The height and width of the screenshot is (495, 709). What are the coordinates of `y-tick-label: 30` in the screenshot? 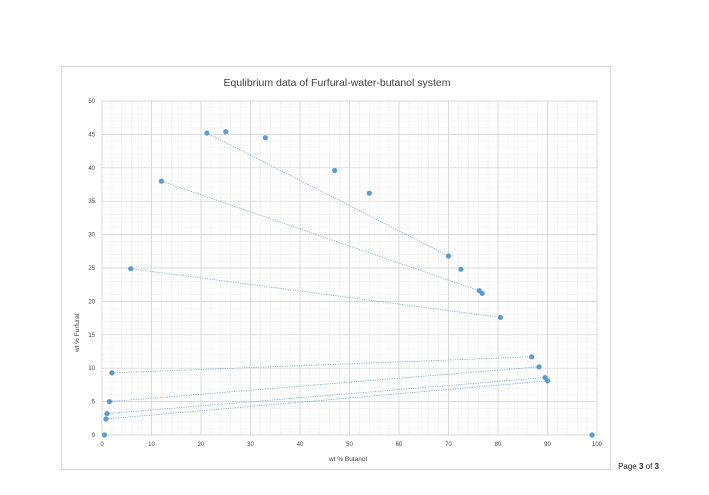 It's located at (91, 236).